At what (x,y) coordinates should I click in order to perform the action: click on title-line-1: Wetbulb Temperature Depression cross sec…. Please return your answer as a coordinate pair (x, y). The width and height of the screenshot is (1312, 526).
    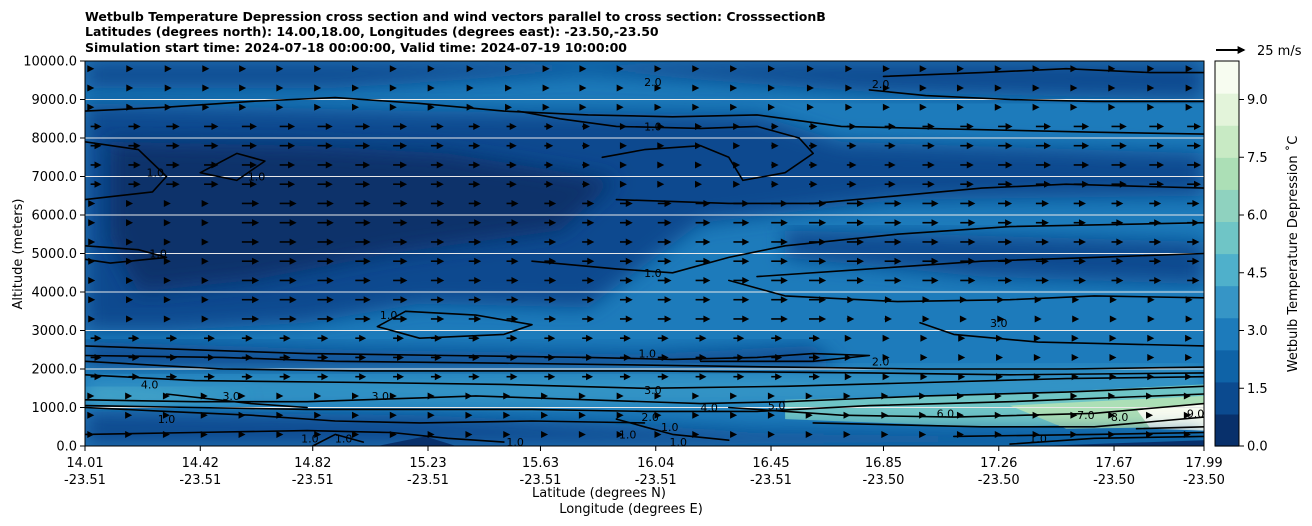
    Looking at the image, I should click on (455, 16).